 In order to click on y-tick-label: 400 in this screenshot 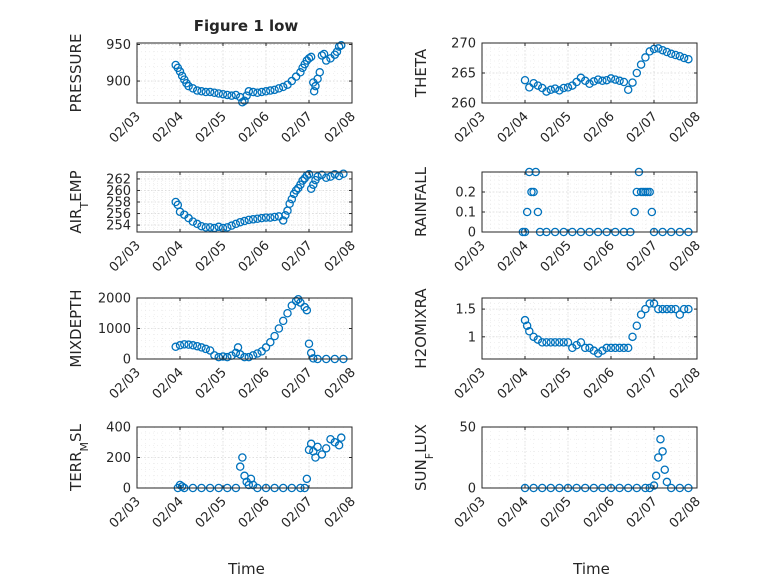, I will do `click(118, 428)`.